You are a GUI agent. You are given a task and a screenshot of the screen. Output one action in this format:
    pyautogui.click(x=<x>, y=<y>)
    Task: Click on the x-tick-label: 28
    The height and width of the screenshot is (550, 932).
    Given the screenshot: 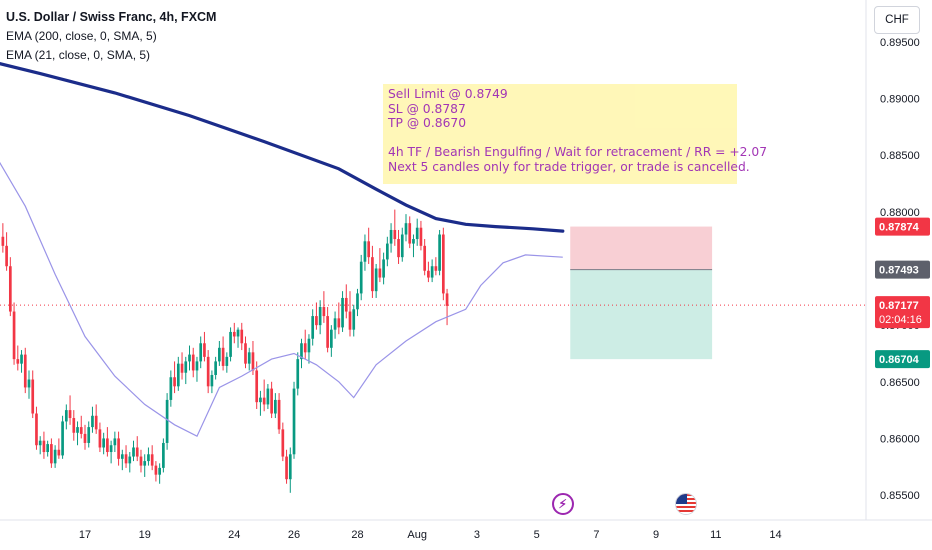 What is the action you would take?
    pyautogui.click(x=357, y=535)
    